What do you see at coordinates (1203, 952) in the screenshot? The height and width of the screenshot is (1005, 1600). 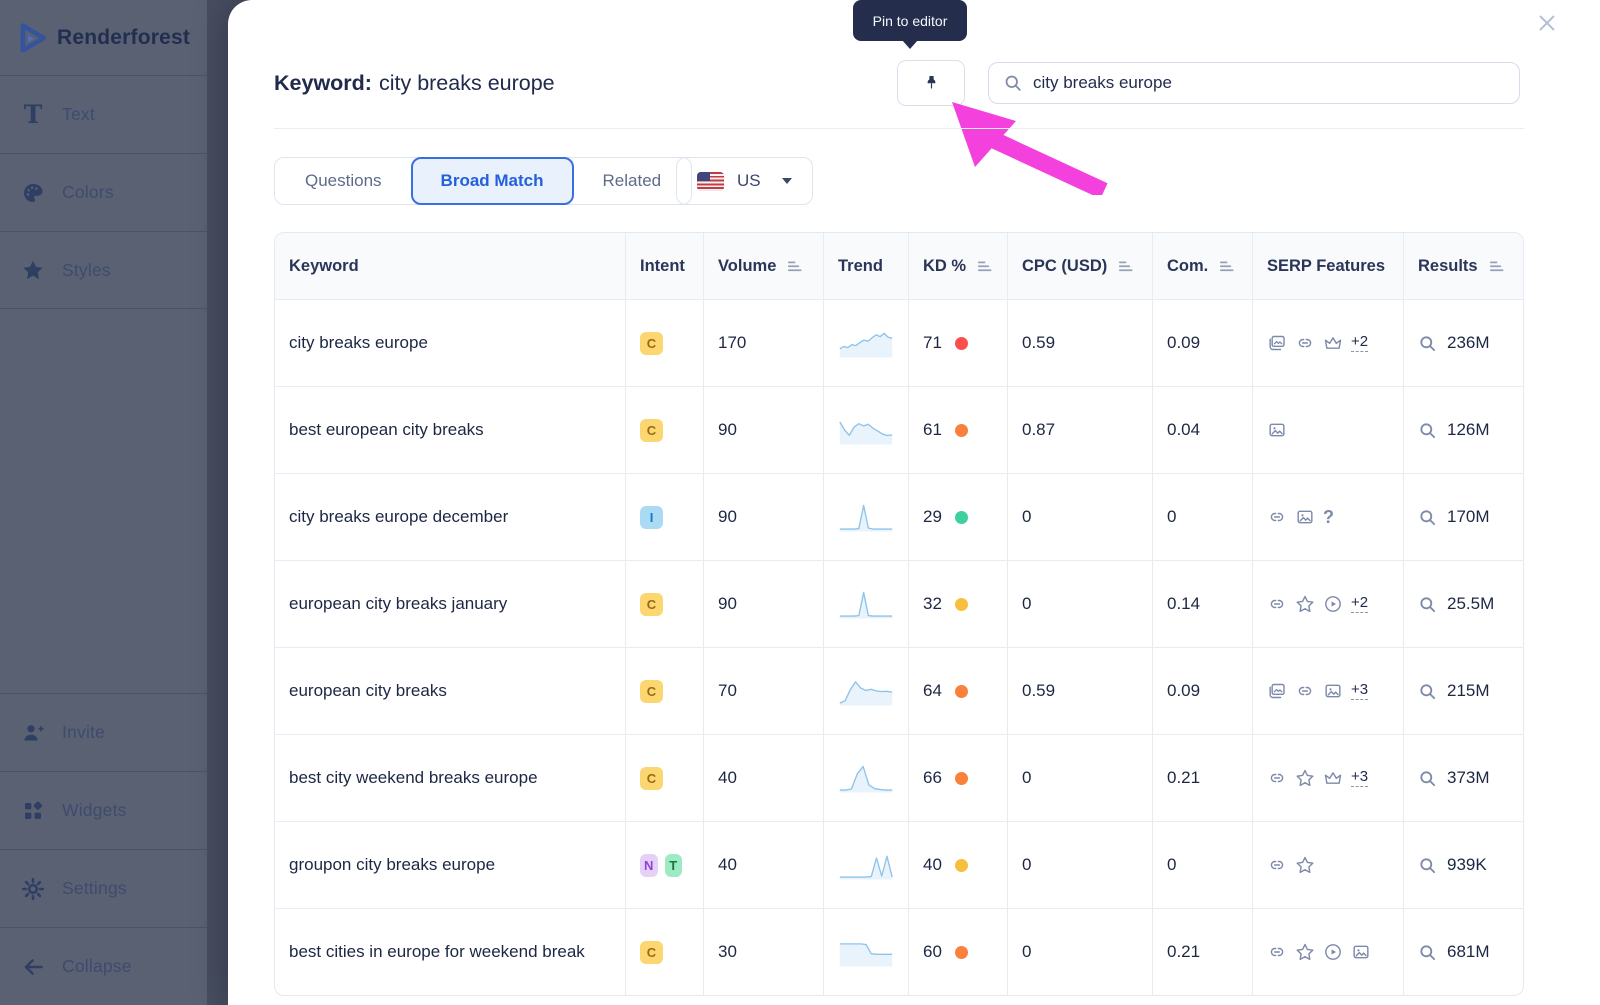 I see `competition-cell: 0.21` at bounding box center [1203, 952].